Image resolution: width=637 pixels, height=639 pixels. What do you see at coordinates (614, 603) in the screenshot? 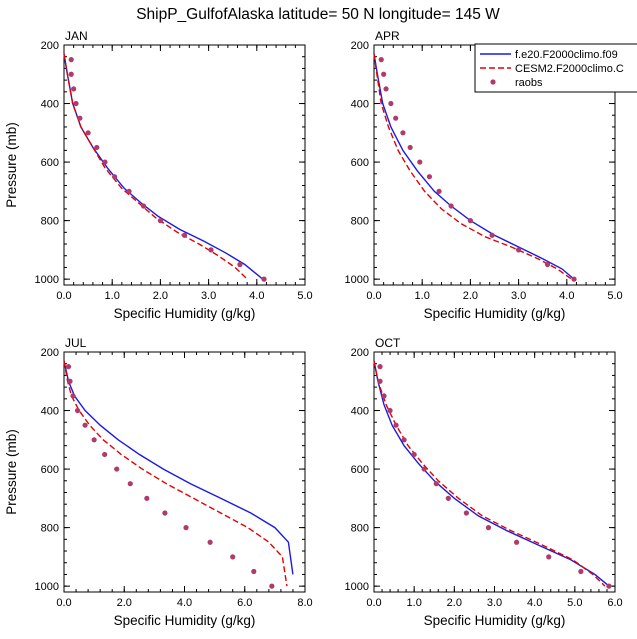
I see `x-tick-label: 6.0` at bounding box center [614, 603].